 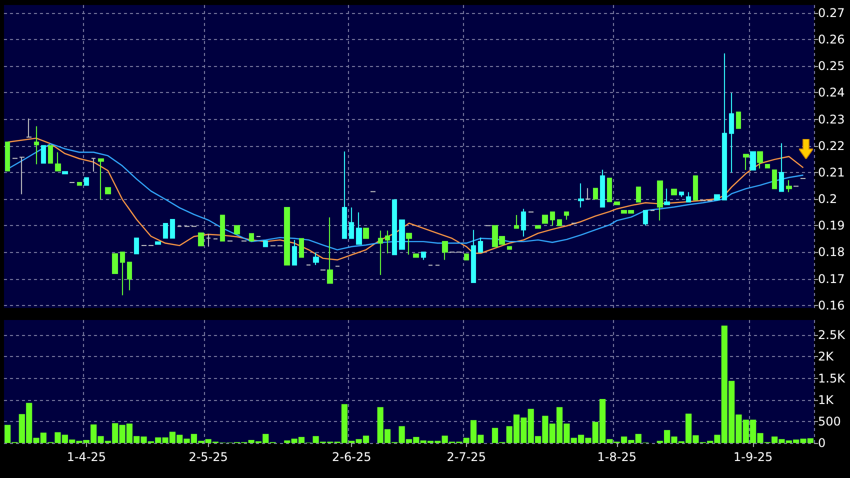 I want to click on x-tick-label: 2-6-25, so click(x=352, y=457).